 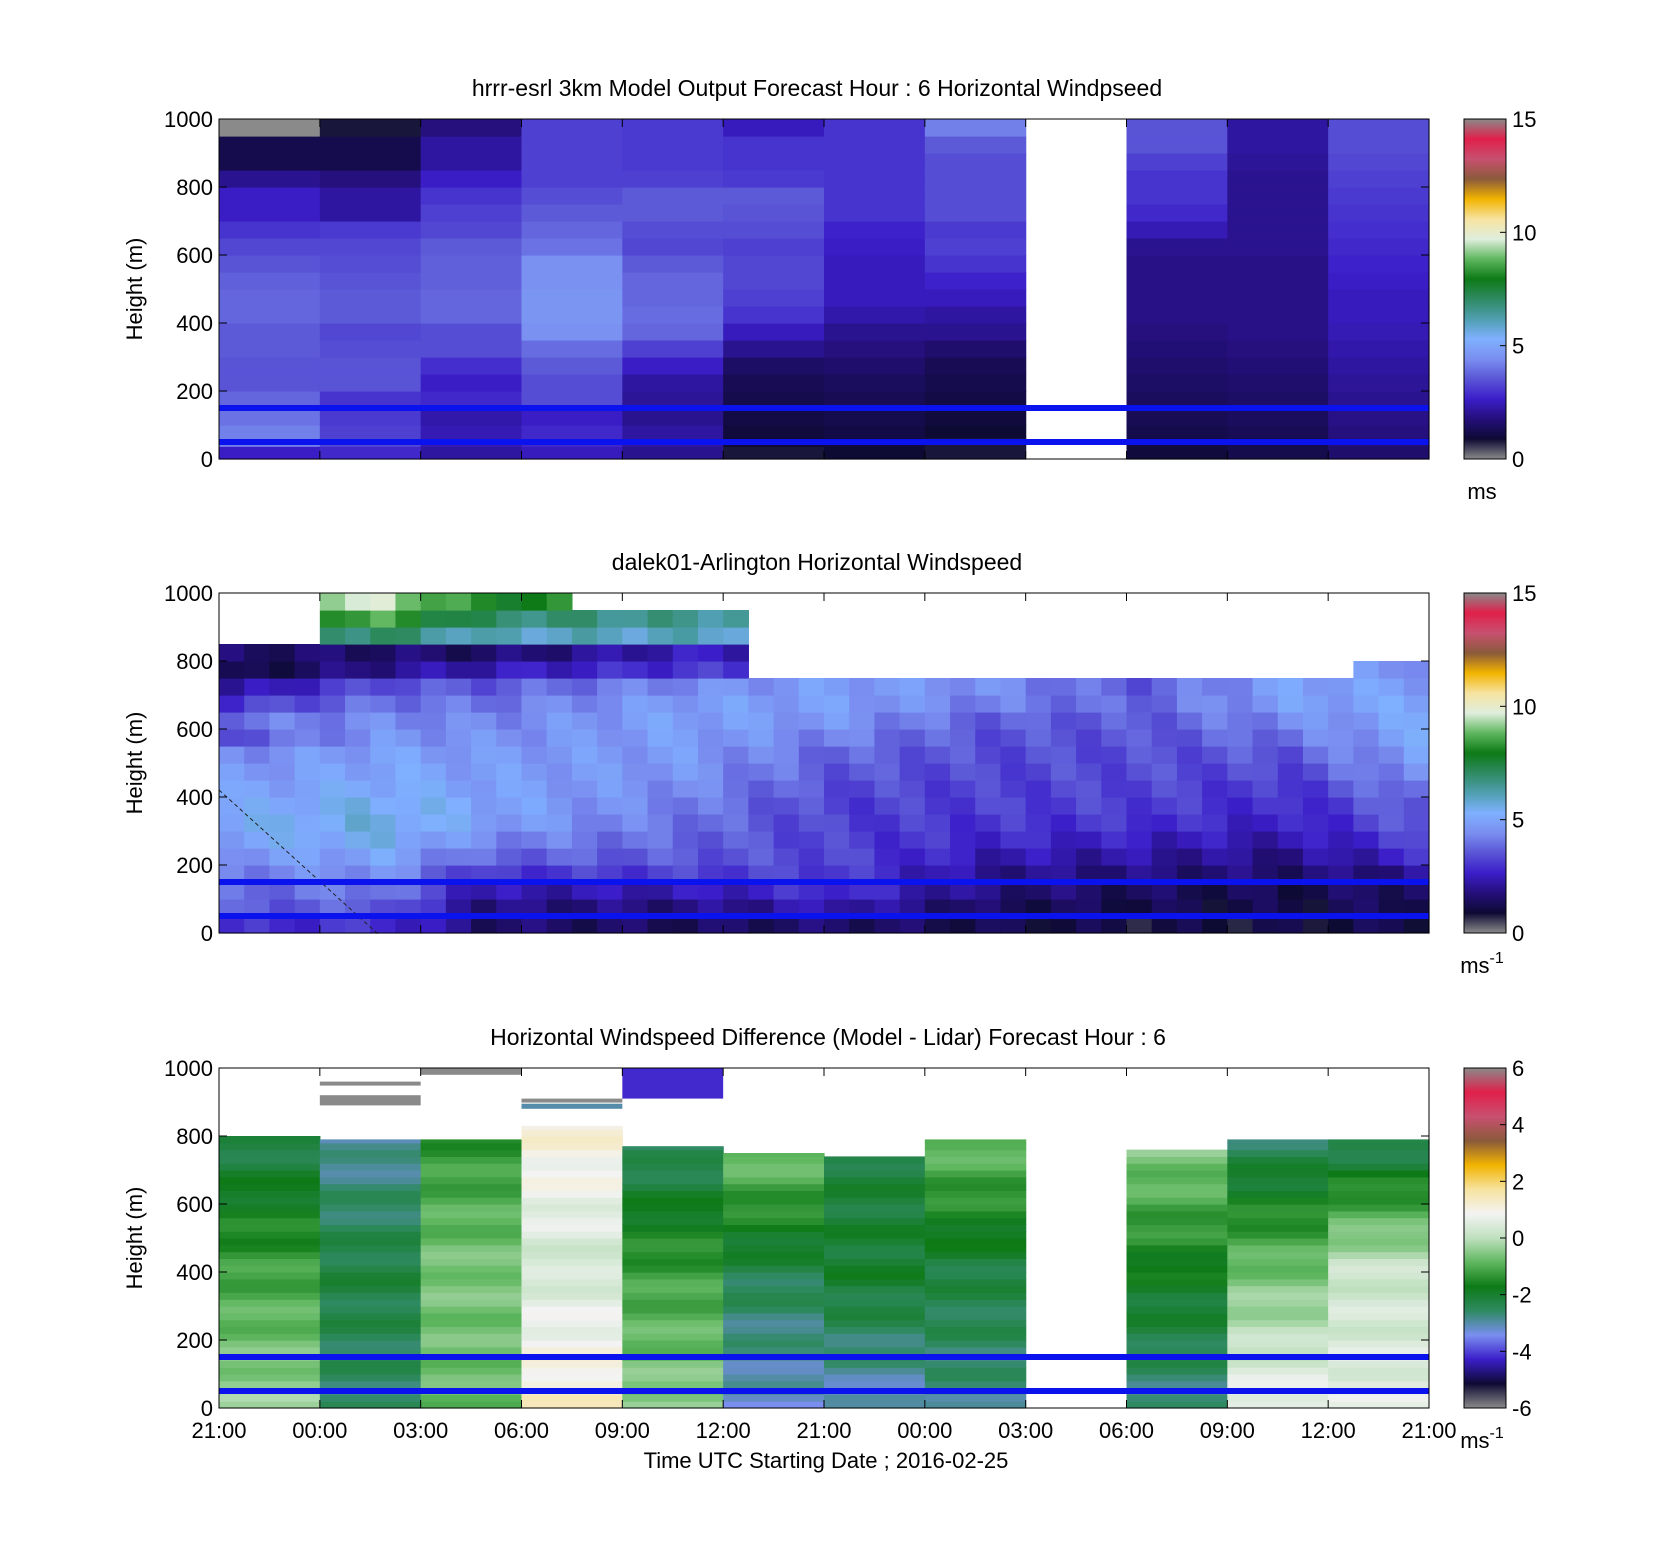 I want to click on x-tick-label: 06:00, so click(x=521, y=1430).